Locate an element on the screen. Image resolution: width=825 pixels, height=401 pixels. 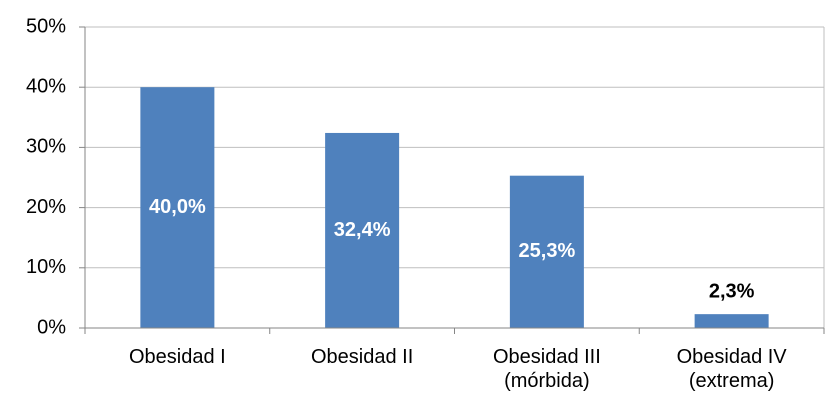
data-label: 2,3% is located at coordinates (732, 291).